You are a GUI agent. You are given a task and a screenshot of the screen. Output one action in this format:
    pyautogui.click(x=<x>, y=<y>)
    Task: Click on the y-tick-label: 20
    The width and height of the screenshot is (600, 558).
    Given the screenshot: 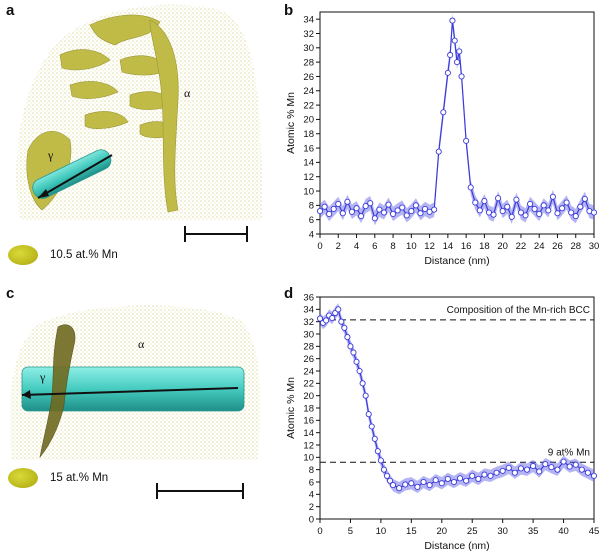 What is the action you would take?
    pyautogui.click(x=308, y=120)
    